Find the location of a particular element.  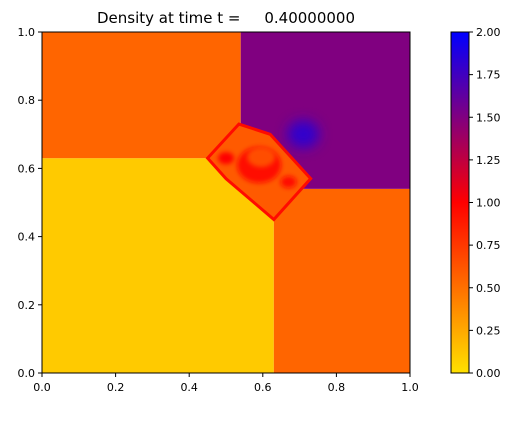

region-upper-left-quadrant is located at coordinates (141, 95).